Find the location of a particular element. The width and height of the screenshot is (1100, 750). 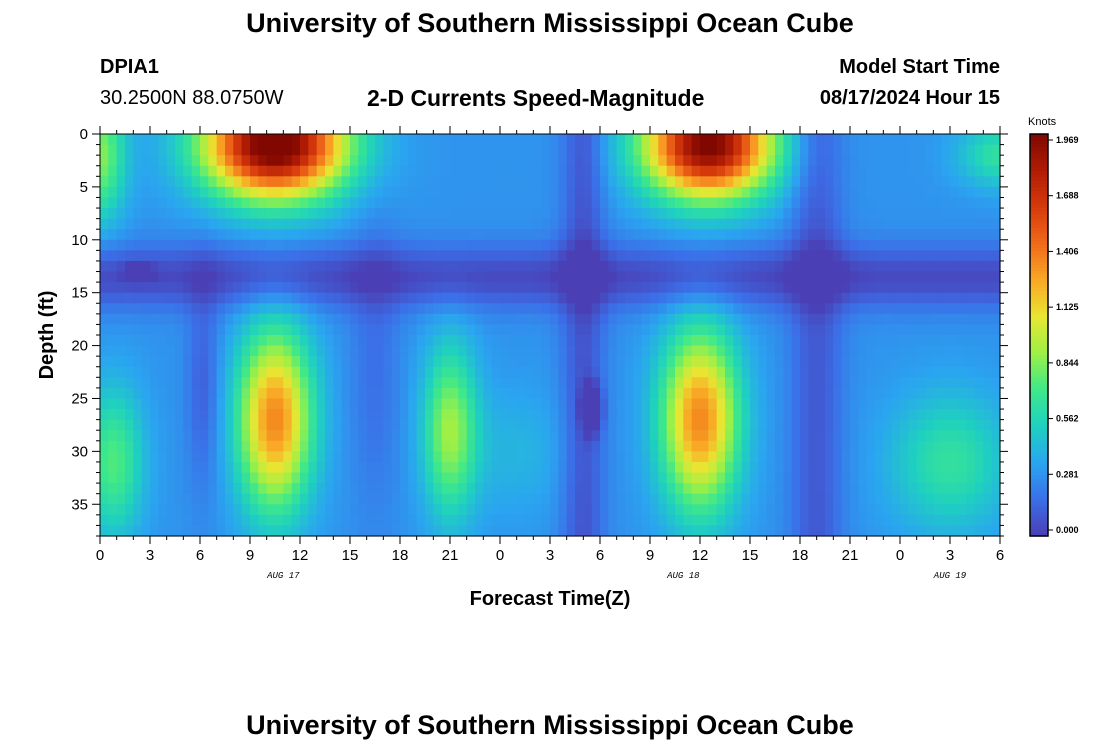

y-axis-title: Depth (ft) is located at coordinates (47, 335).